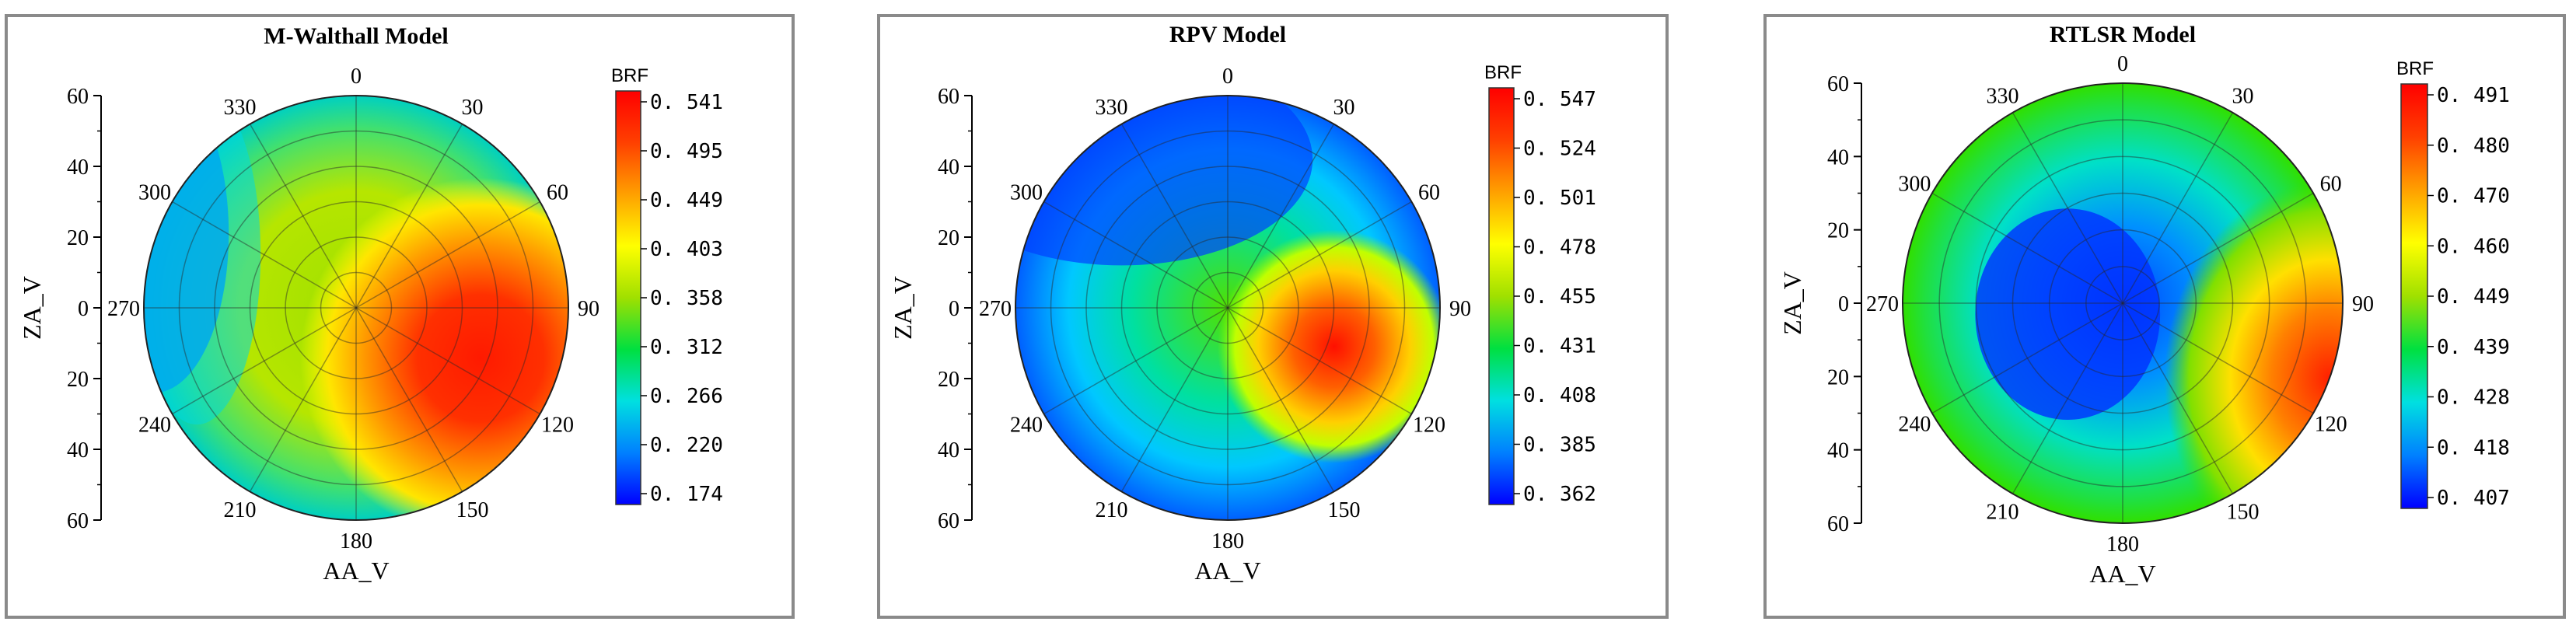 The height and width of the screenshot is (639, 2576). Describe the element at coordinates (2473, 146) in the screenshot. I see `colorbar-tick-label: 0. 480` at that location.